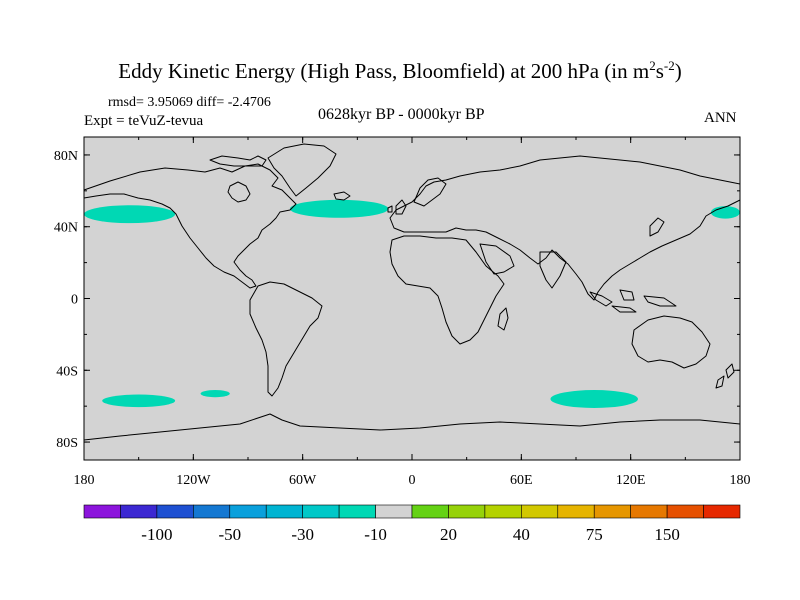 The width and height of the screenshot is (800, 600). Describe the element at coordinates (667, 534) in the screenshot. I see `colorbar-label: 150` at that location.